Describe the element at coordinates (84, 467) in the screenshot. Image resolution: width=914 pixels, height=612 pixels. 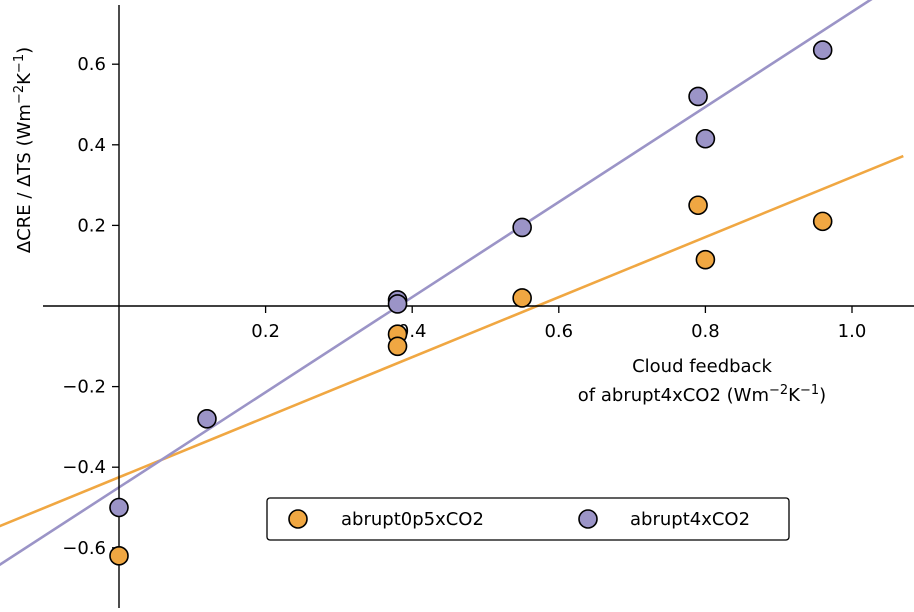
I see `y-tick-label: −0.4` at that location.